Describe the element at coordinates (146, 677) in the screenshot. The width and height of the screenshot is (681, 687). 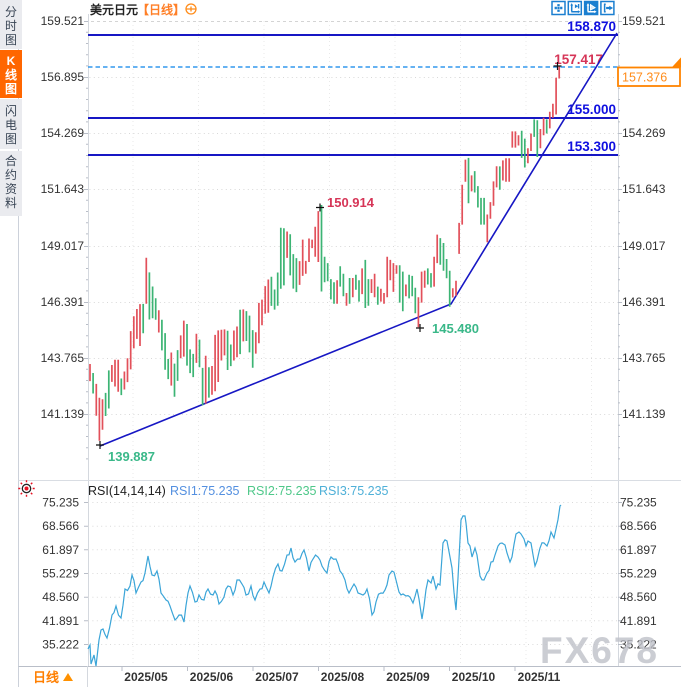
I see `svg-text: 2025/05` at that location.